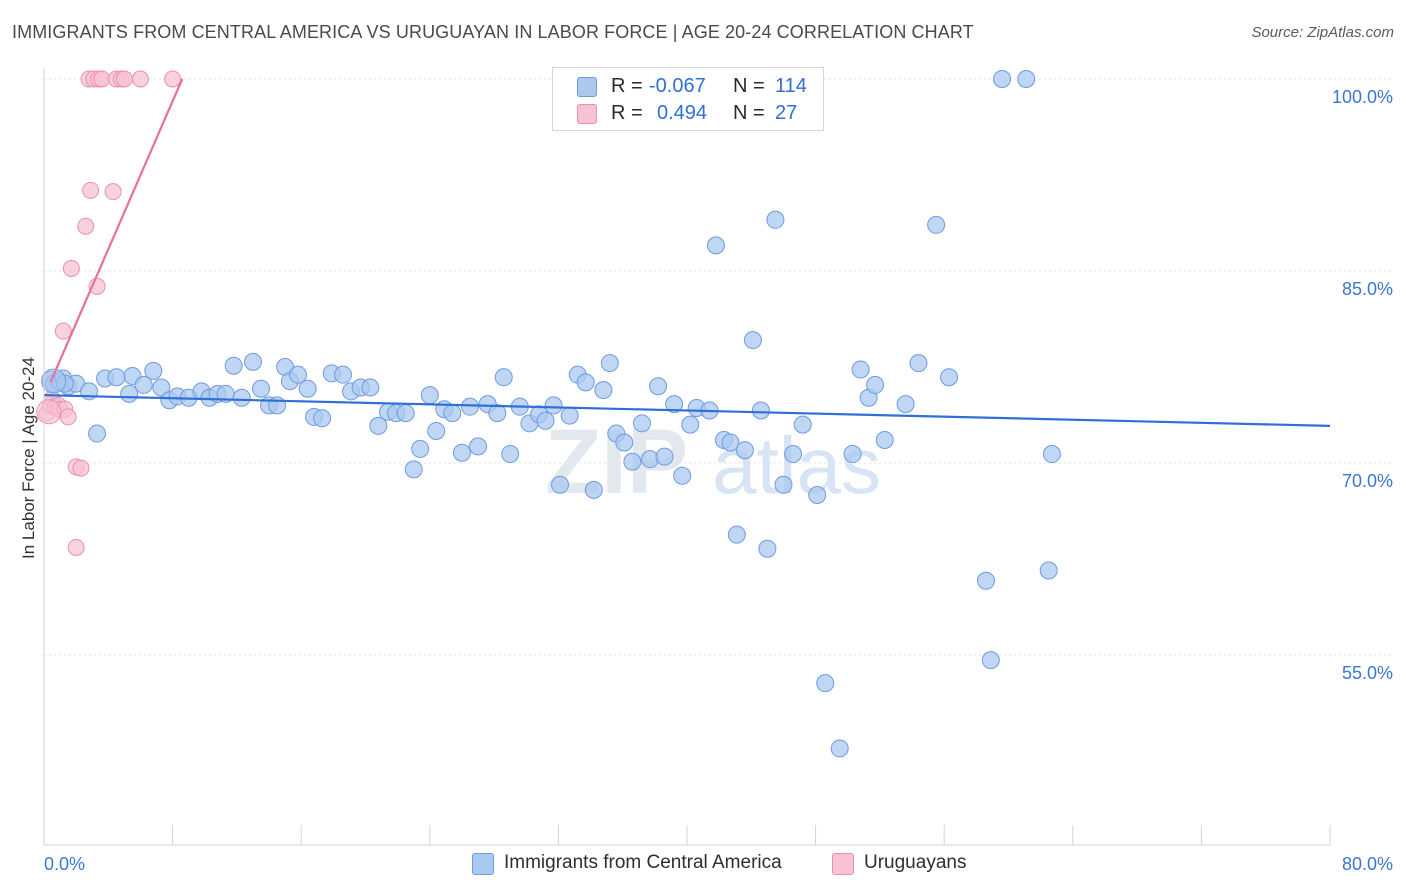  Describe the element at coordinates (116, 230) in the screenshot. I see `uruguayan-trend-line` at that location.